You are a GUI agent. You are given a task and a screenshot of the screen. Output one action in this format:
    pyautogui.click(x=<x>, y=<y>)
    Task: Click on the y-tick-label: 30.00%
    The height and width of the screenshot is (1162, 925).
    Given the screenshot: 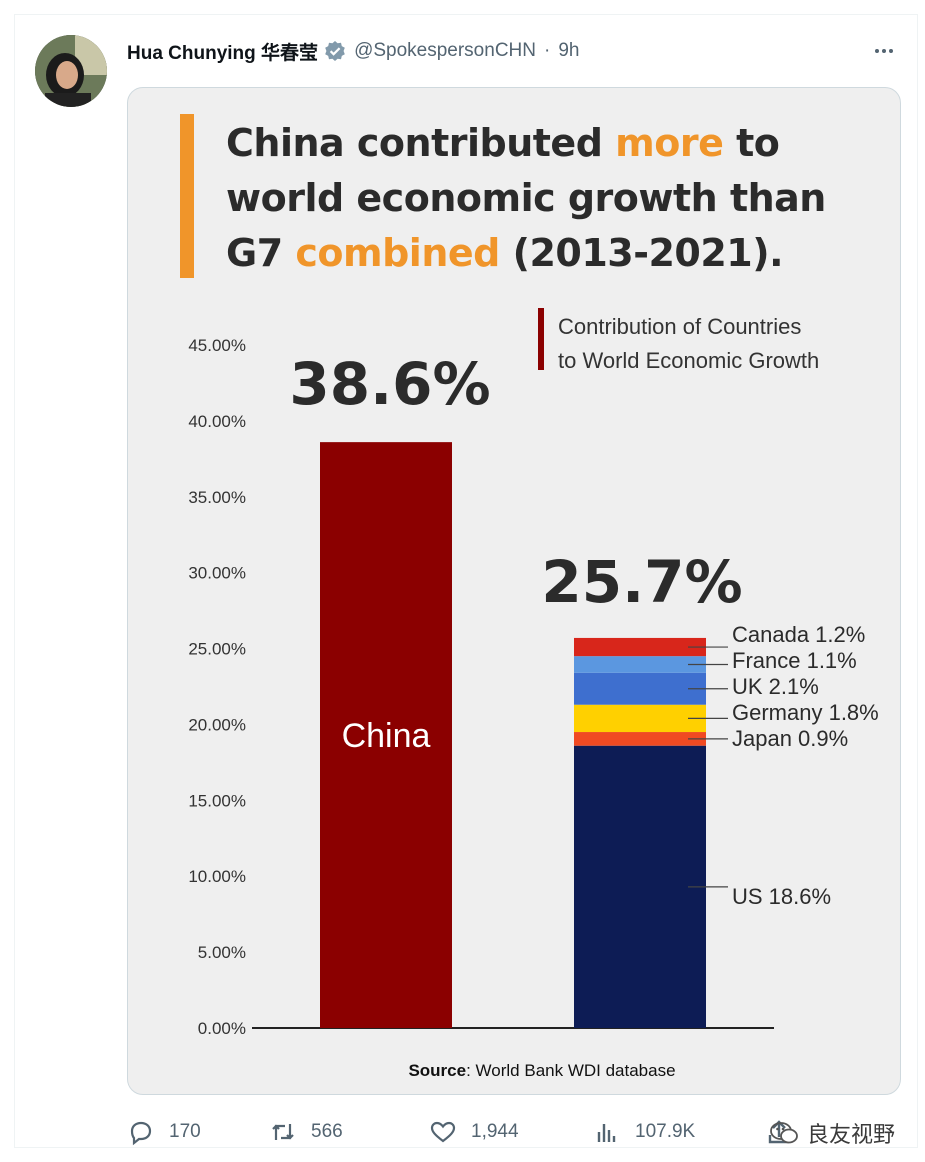 What is the action you would take?
    pyautogui.click(x=217, y=573)
    